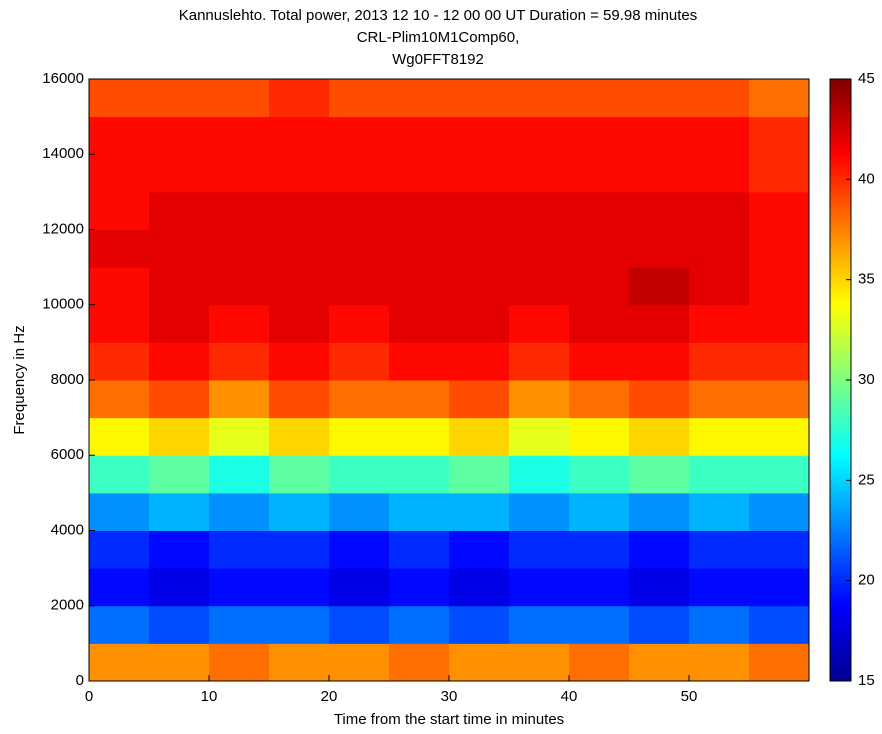  What do you see at coordinates (89, 696) in the screenshot?
I see `x-tick-label: 0` at bounding box center [89, 696].